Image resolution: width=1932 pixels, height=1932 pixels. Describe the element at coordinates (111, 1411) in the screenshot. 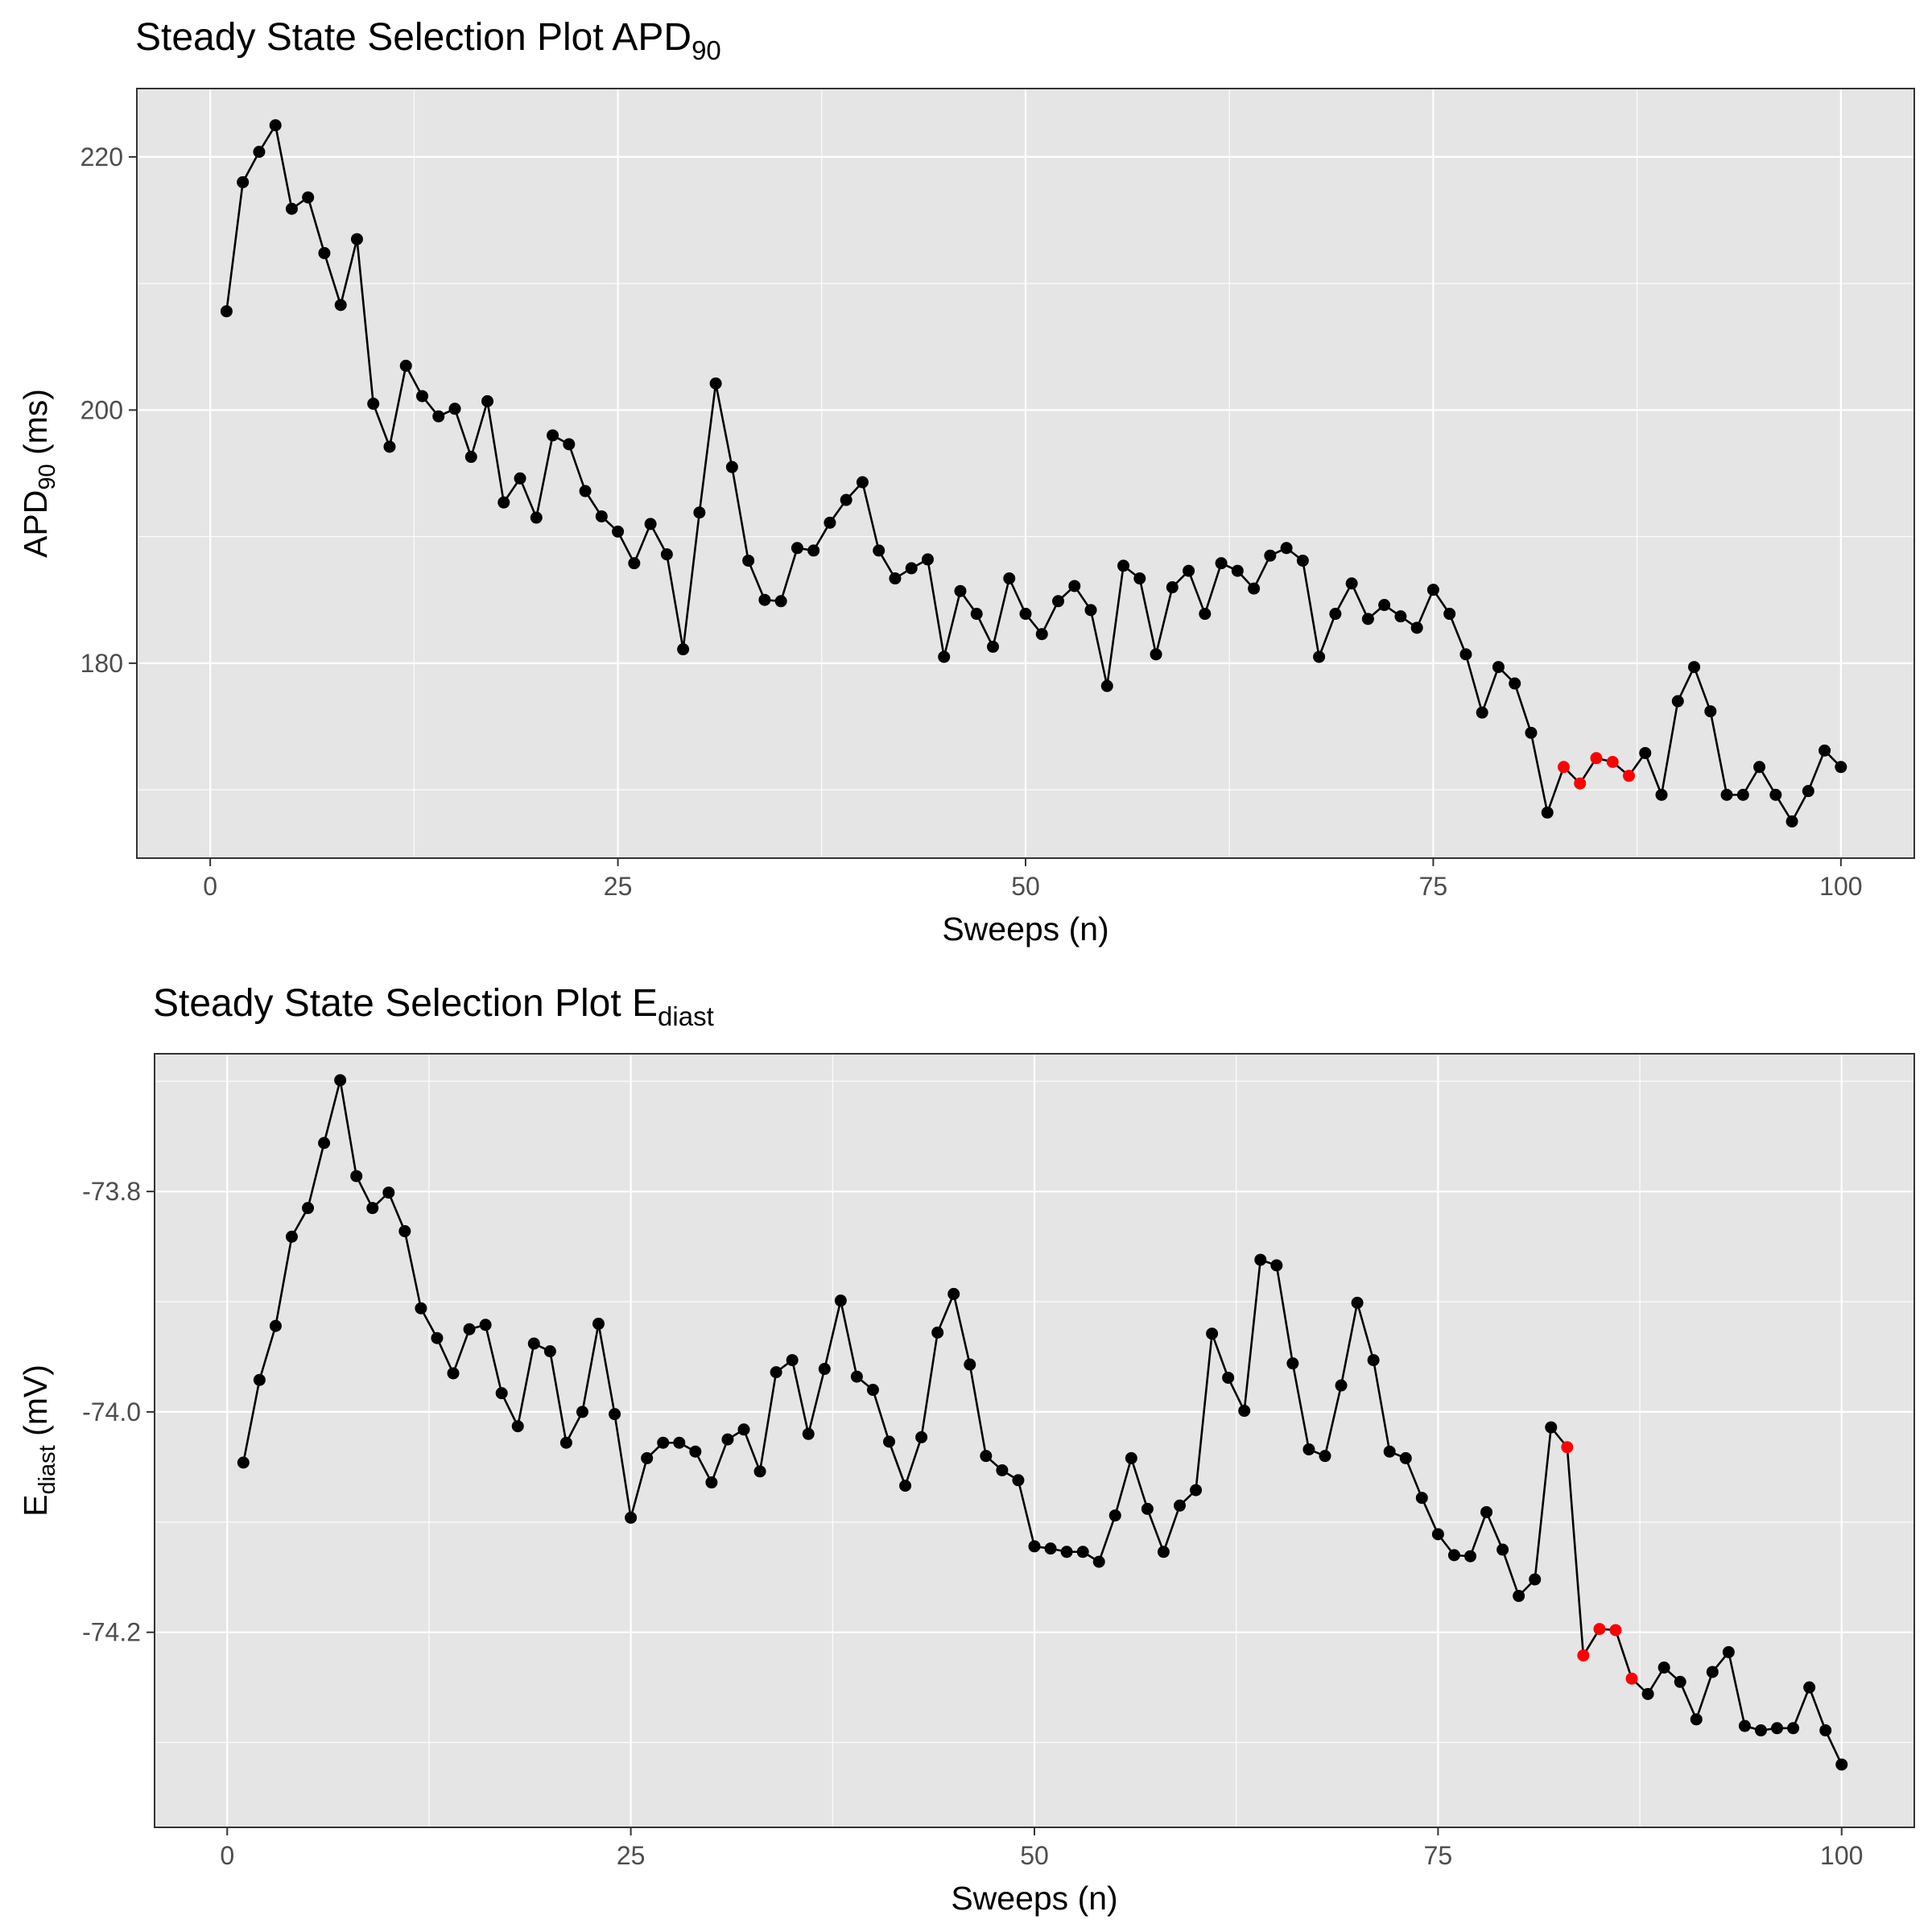

I see `y-tick-label: -74.0` at that location.